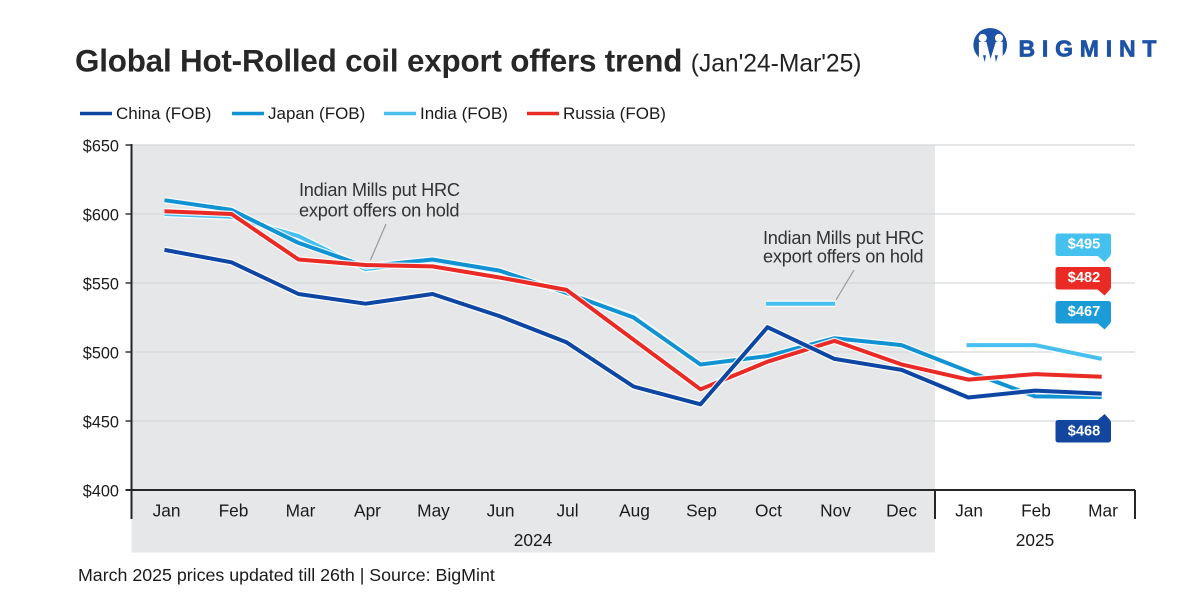 The image size is (1200, 600). What do you see at coordinates (614, 113) in the screenshot?
I see `svg-text: Russia (FOB)` at bounding box center [614, 113].